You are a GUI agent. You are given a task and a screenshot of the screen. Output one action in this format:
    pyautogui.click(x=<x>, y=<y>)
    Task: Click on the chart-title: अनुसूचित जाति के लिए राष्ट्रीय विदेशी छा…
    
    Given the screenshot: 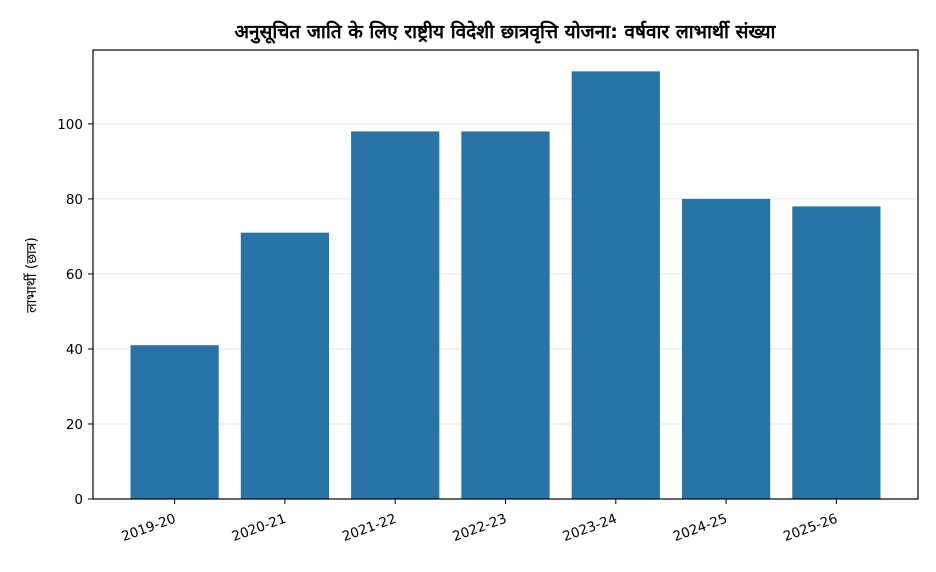 What is the action you would take?
    pyautogui.click(x=506, y=32)
    